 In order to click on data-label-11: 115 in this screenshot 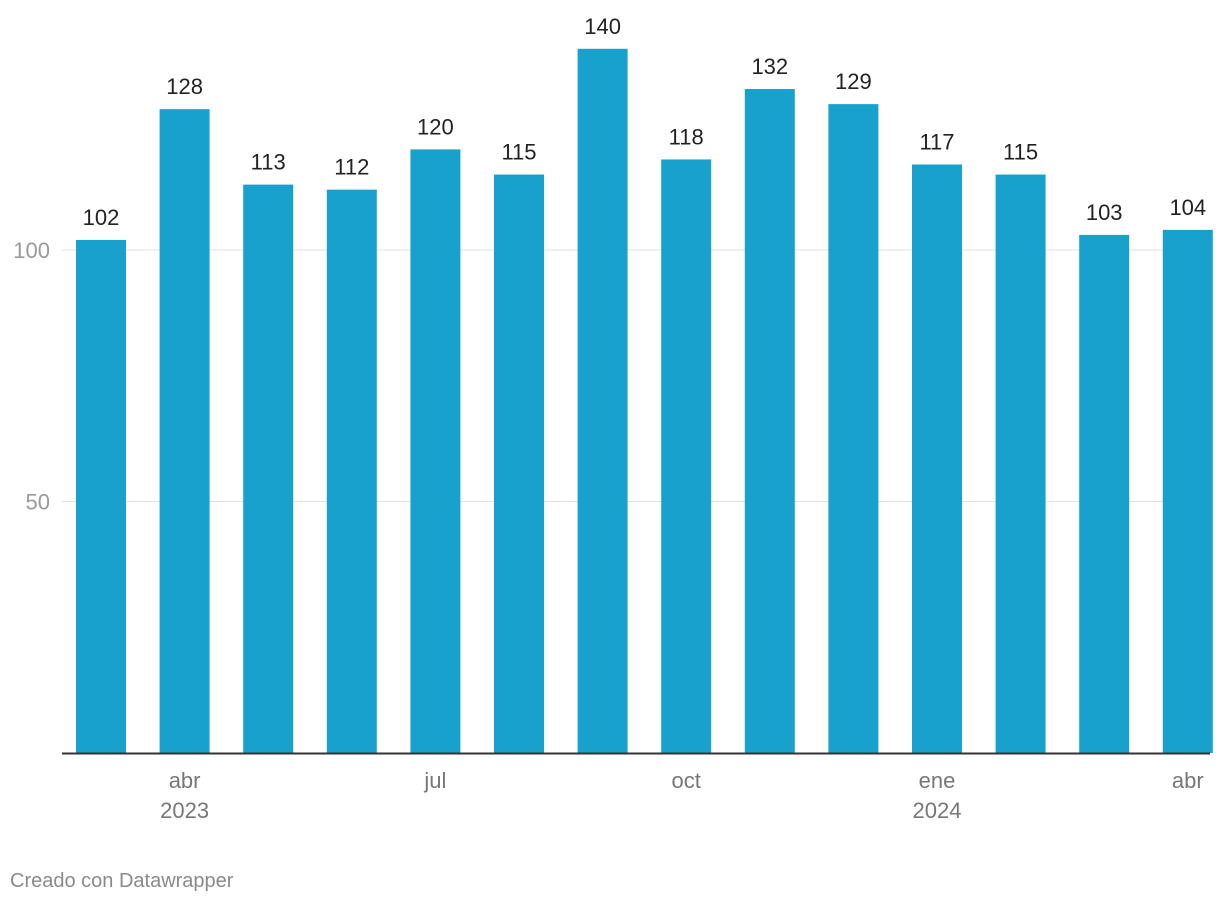, I will do `click(1020, 152)`.